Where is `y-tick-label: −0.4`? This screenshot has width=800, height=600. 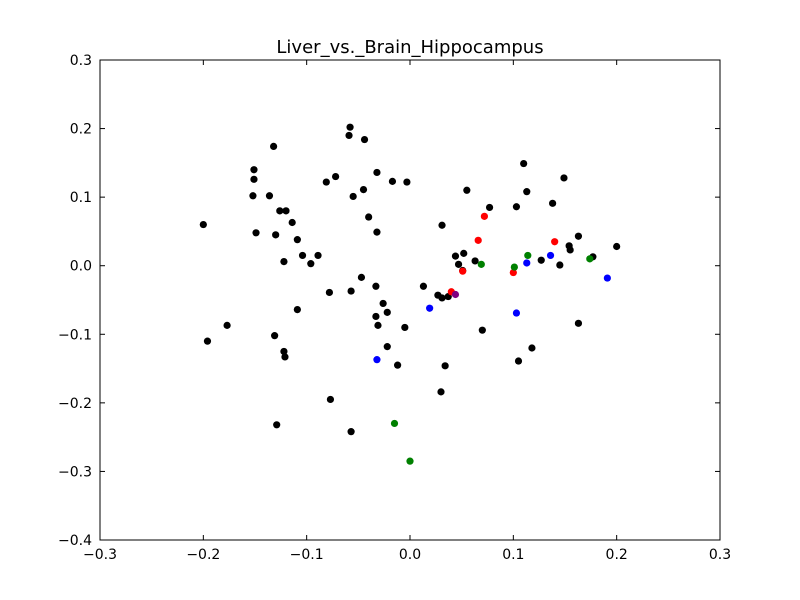
y-tick-label: −0.4 is located at coordinates (75, 541).